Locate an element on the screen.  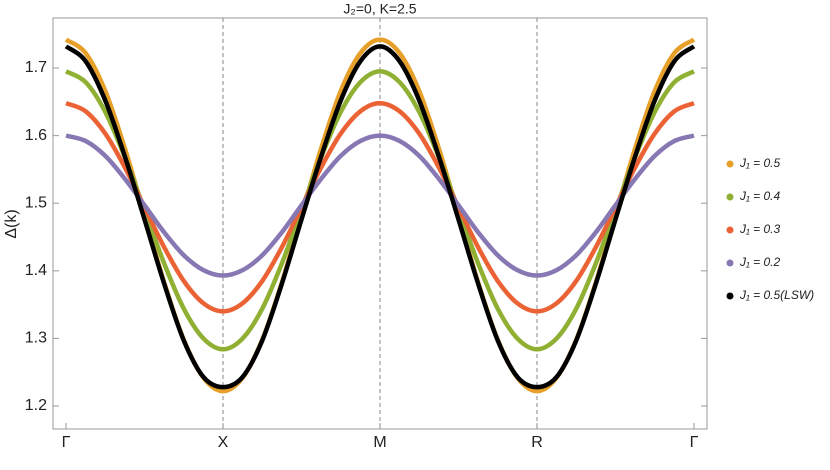
legend-label: J₁ = 0.3 is located at coordinates (759, 229).